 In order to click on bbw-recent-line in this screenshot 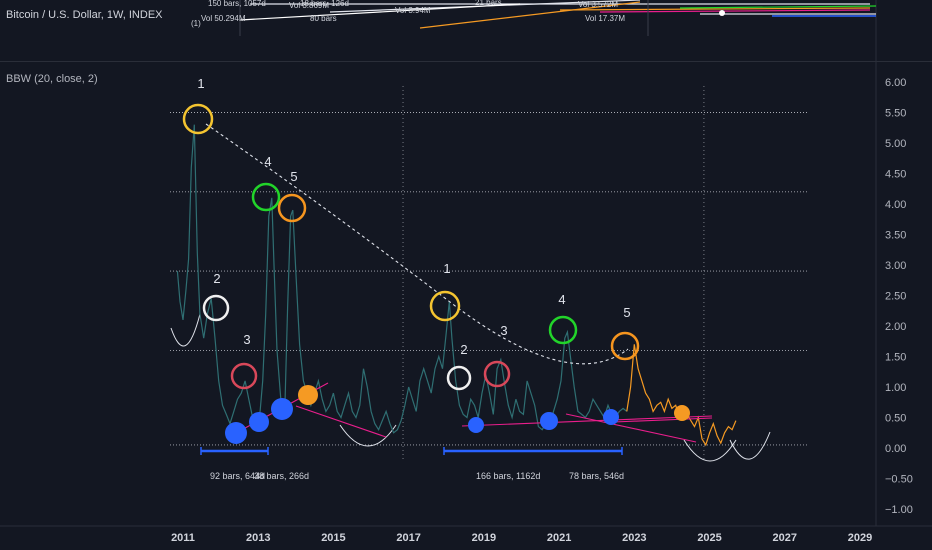, I will do `click(681, 395)`.